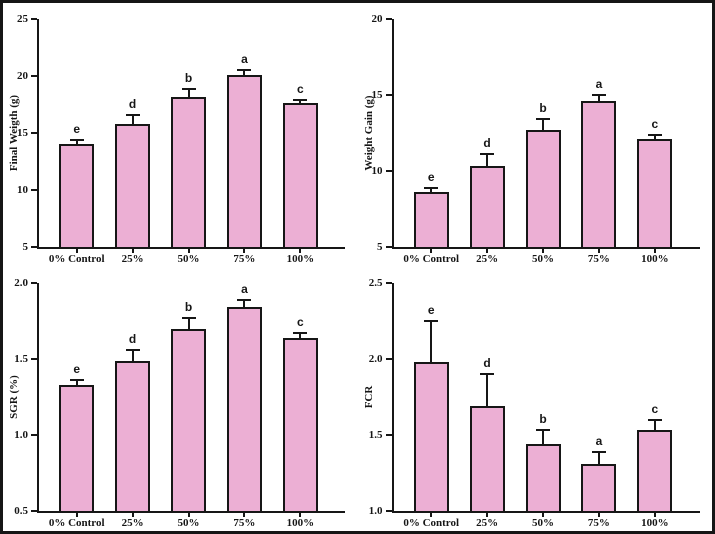 Image resolution: width=715 pixels, height=534 pixels. What do you see at coordinates (377, 95) in the screenshot?
I see `y-tick-label: 15` at bounding box center [377, 95].